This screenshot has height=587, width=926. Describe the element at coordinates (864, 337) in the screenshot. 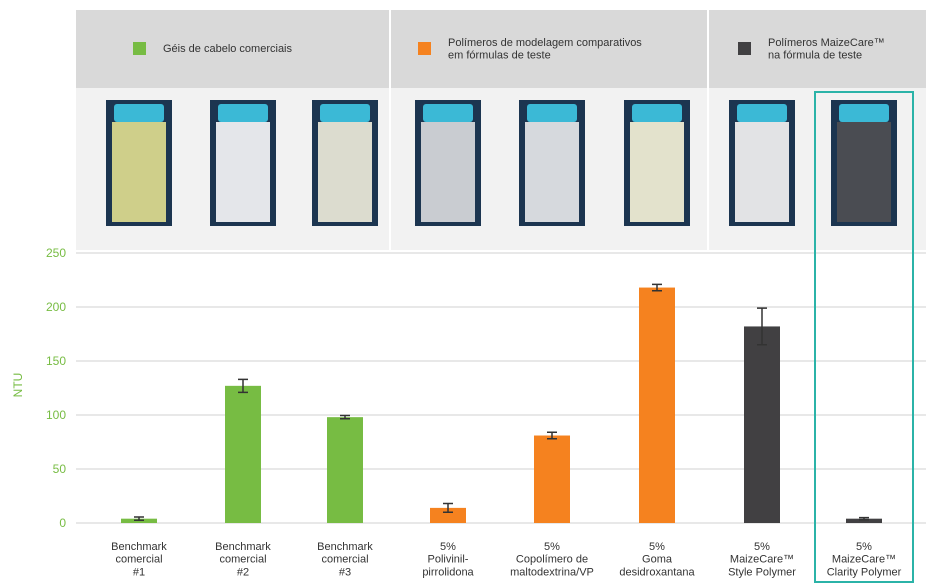

I see `highlight-box` at that location.